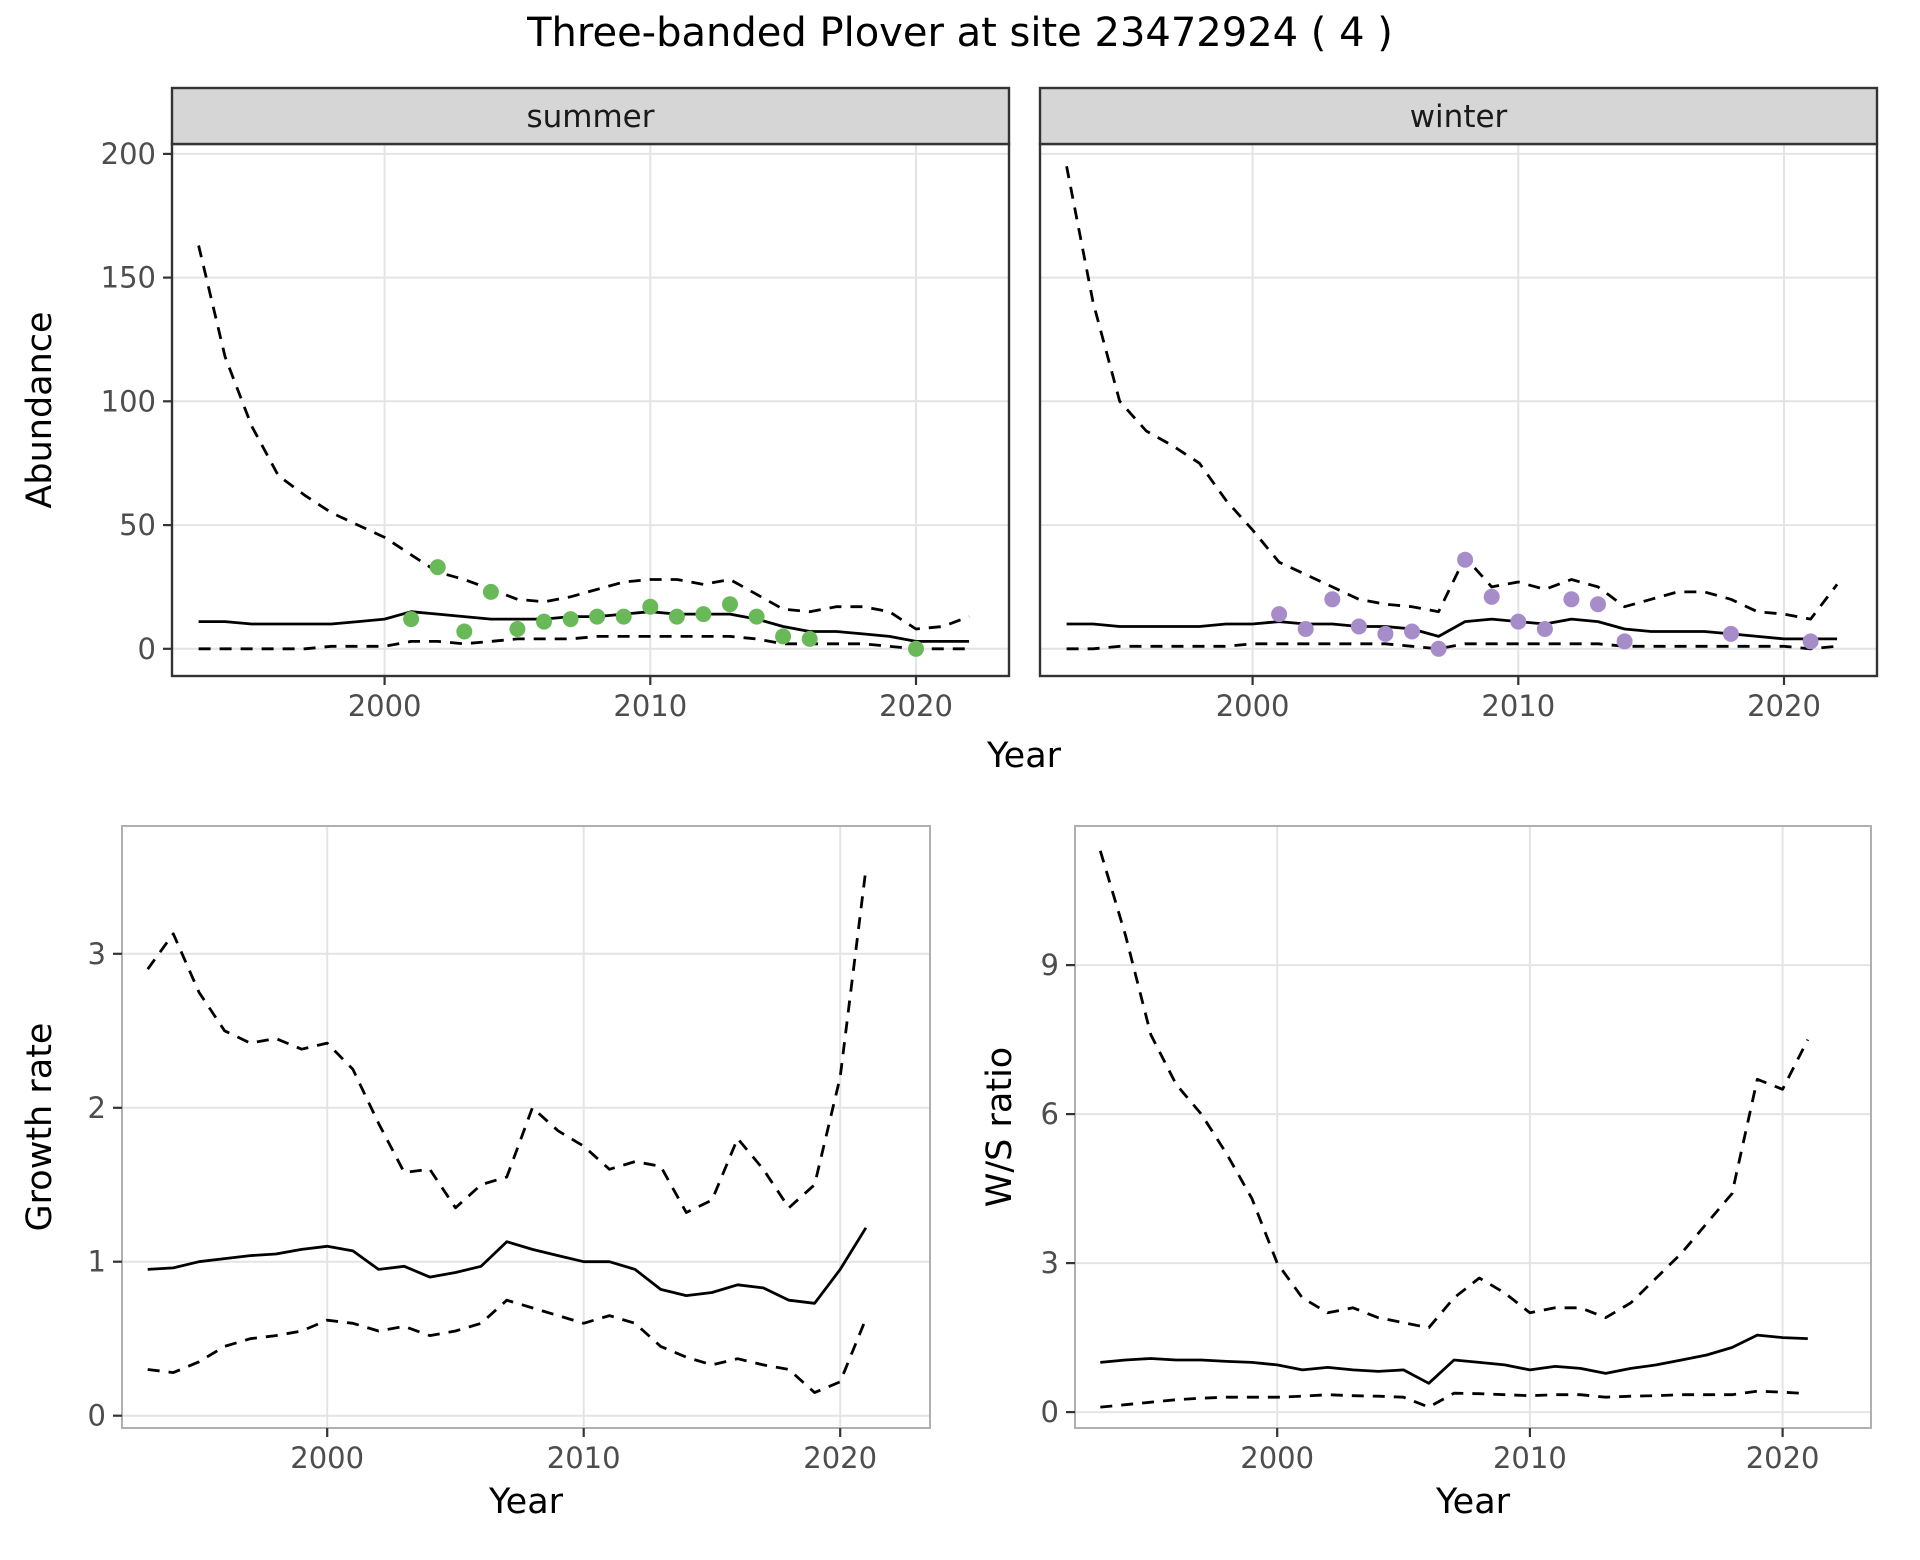 The height and width of the screenshot is (1560, 1920). I want to click on ws-ratio-xtick-label: 2000, so click(1277, 1458).